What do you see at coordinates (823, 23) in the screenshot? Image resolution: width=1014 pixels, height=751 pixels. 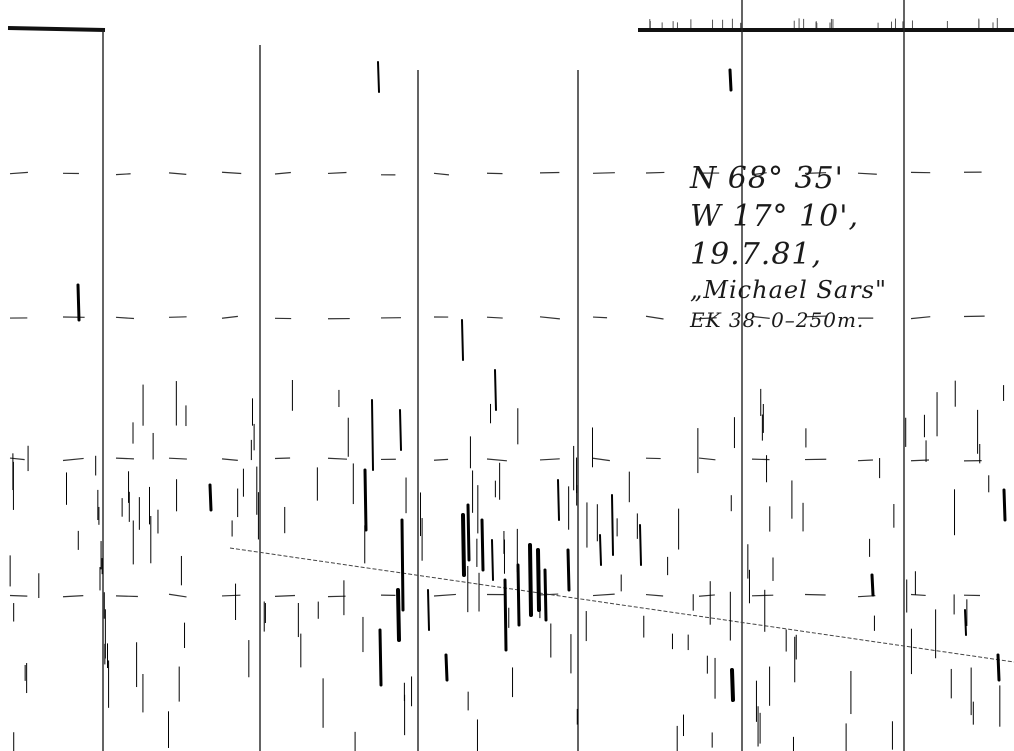 I see `top-tick-marks` at bounding box center [823, 23].